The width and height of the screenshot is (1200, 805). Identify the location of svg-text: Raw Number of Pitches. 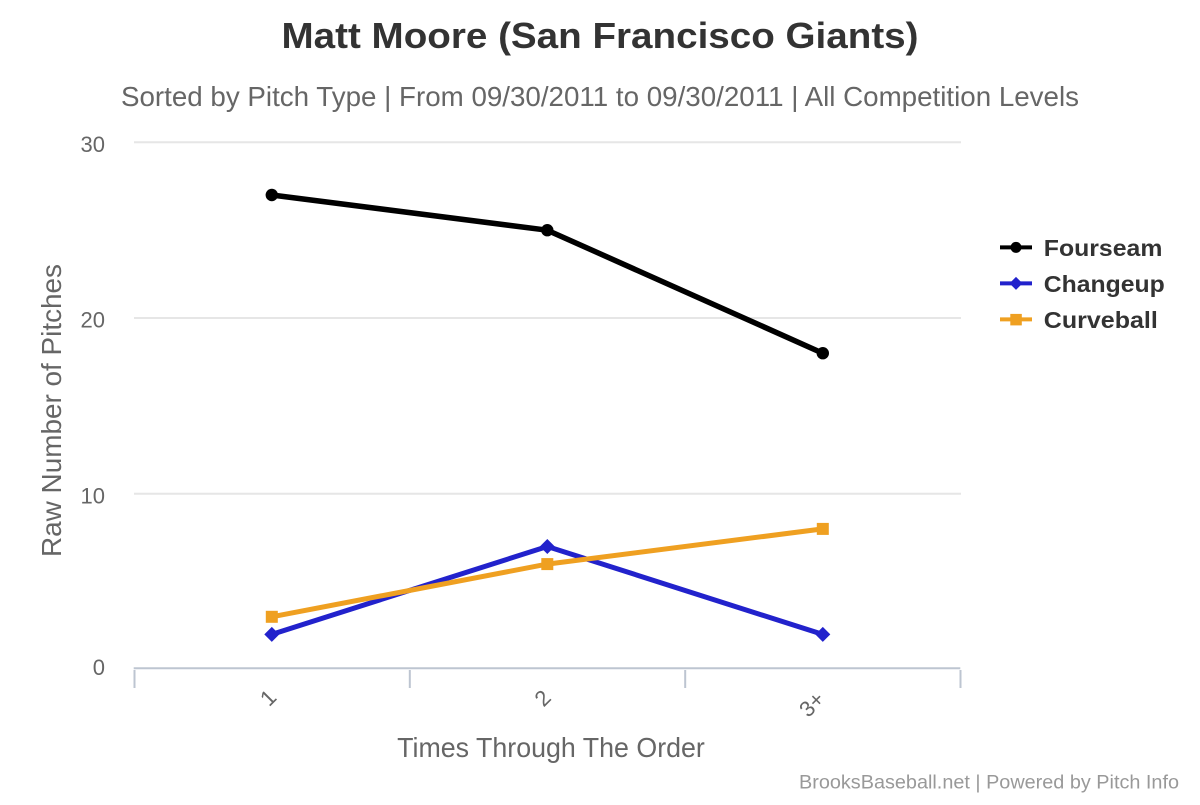
(51, 410).